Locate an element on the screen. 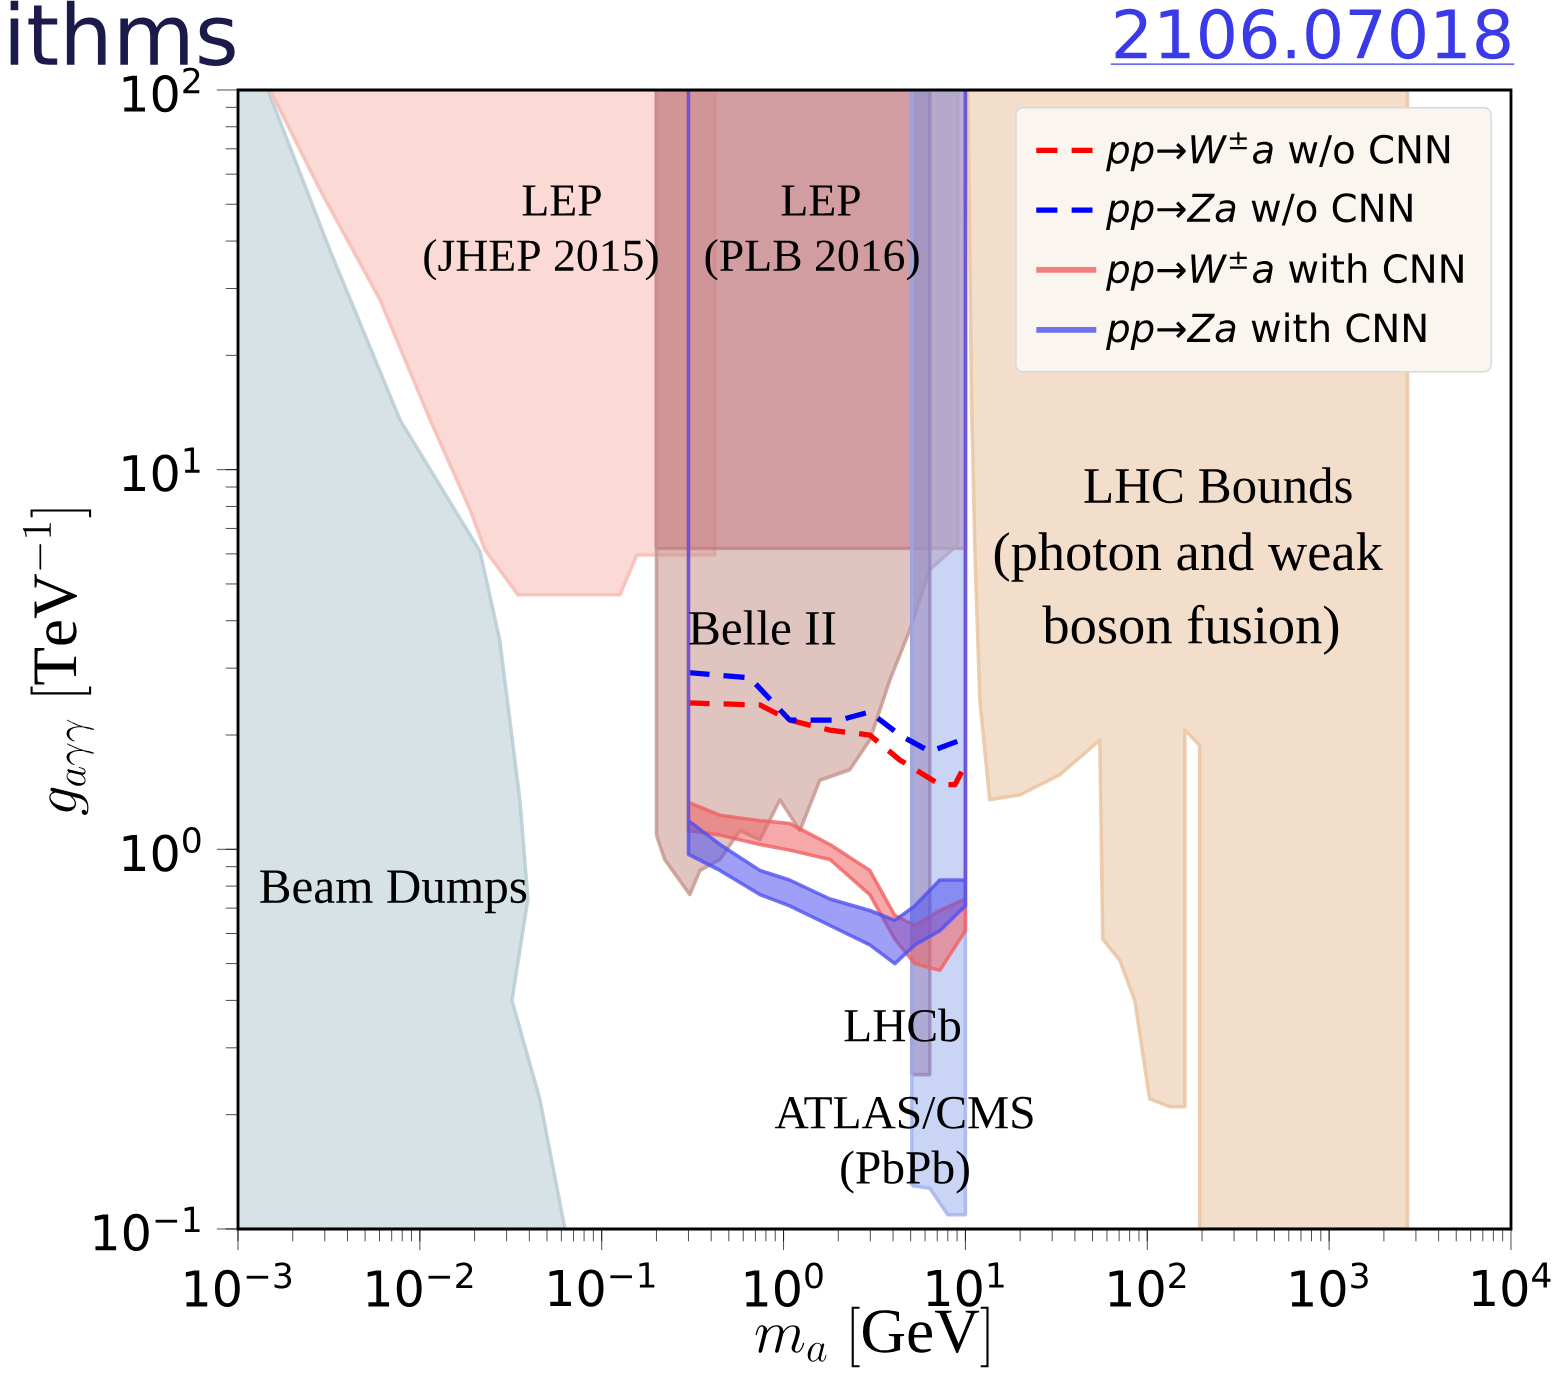 The image size is (1558, 1384). legend-label: pp→Za with CNN is located at coordinates (1266, 331).